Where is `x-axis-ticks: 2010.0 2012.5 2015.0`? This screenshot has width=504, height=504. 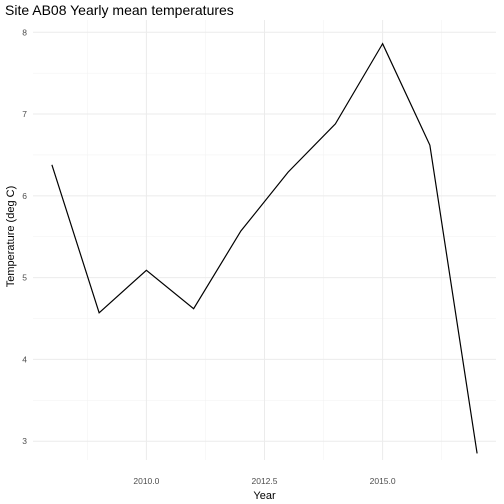
x-axis-ticks: 2010.0 2012.5 2015.0 is located at coordinates (264, 481).